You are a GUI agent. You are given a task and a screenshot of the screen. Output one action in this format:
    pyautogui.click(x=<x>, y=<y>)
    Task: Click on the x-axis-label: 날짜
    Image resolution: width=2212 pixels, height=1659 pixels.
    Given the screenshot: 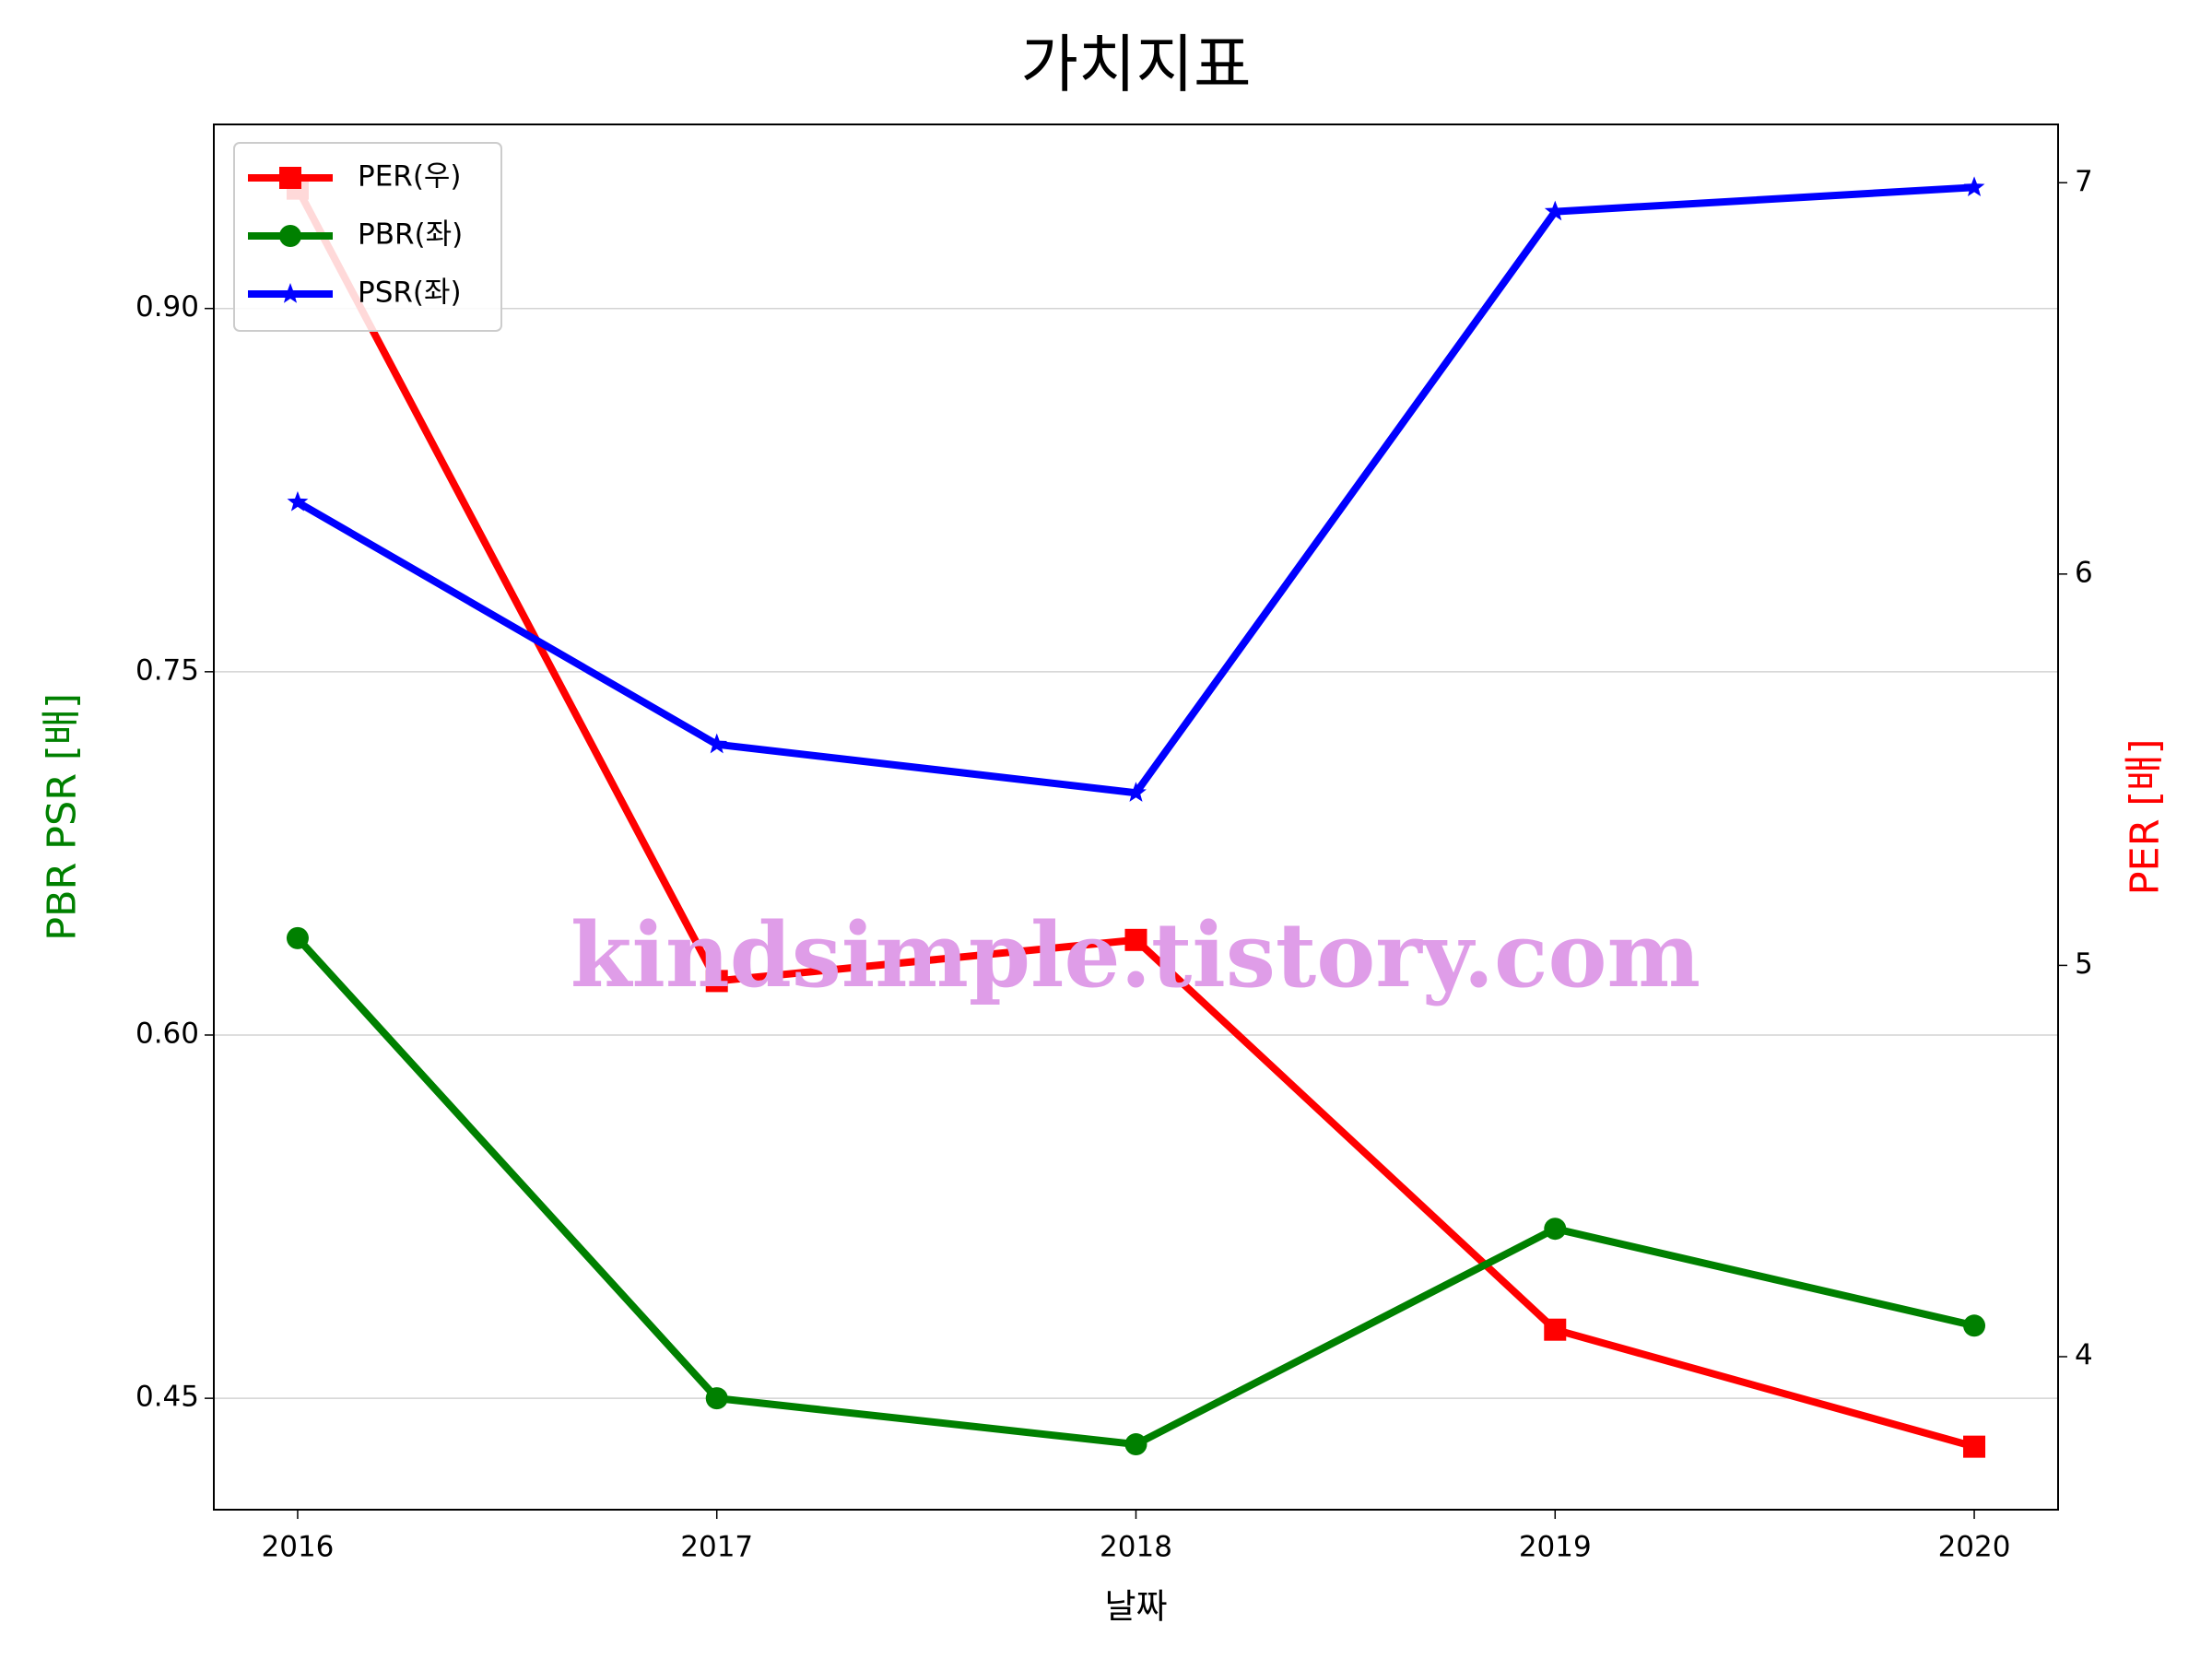 What is the action you would take?
    pyautogui.click(x=1135, y=1607)
    